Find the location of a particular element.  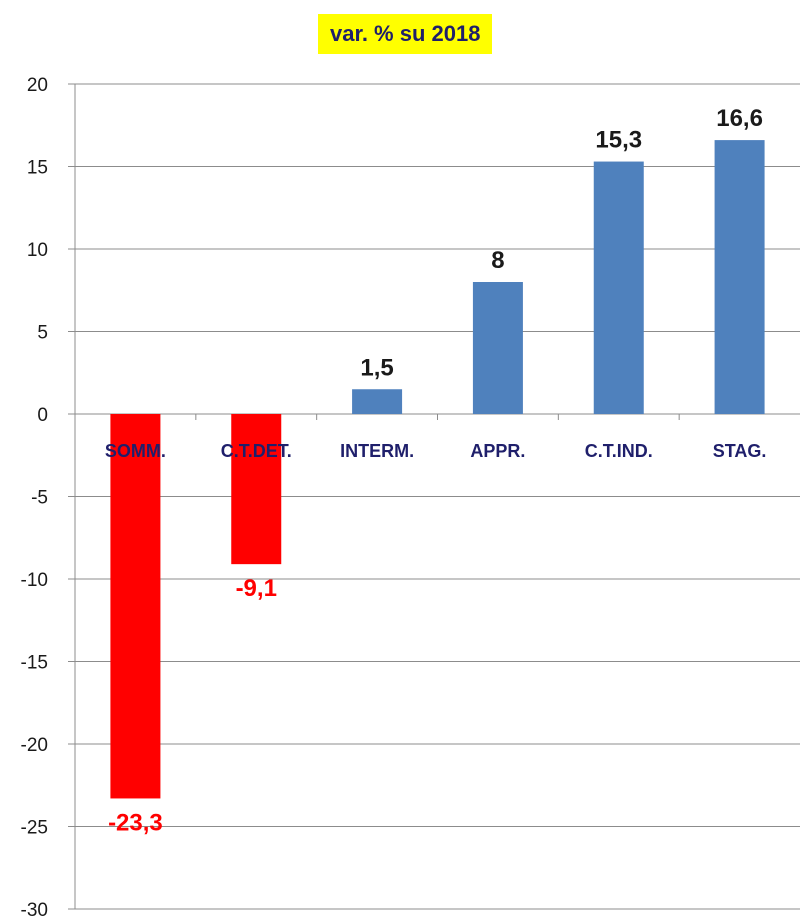

x-category-label: SOMM. is located at coordinates (135, 451).